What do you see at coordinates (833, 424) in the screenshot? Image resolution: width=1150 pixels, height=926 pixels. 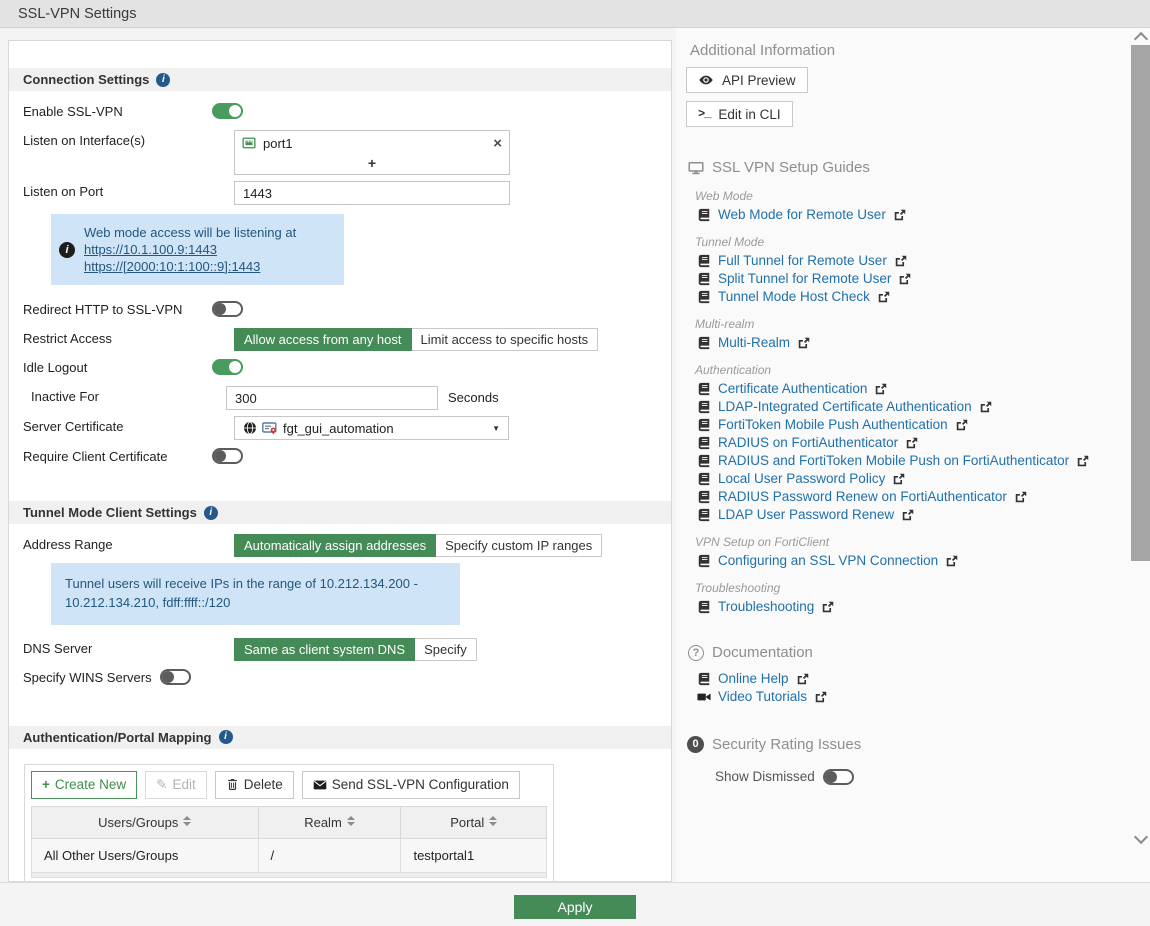 I see `guide-link-text: FortiToken Mobile Push Authentication` at bounding box center [833, 424].